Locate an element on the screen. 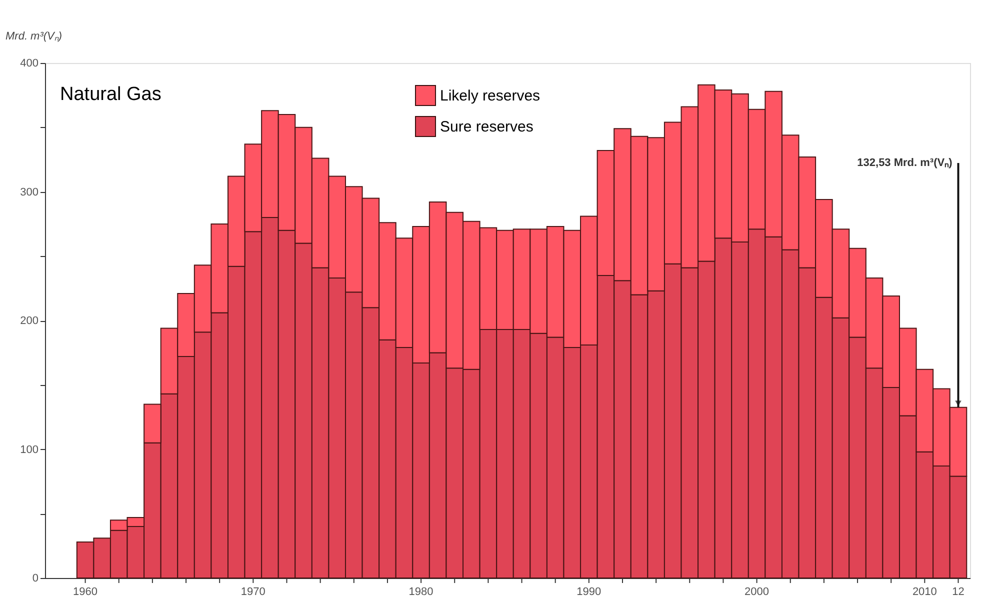  x-tick-label: 1980 is located at coordinates (421, 592).